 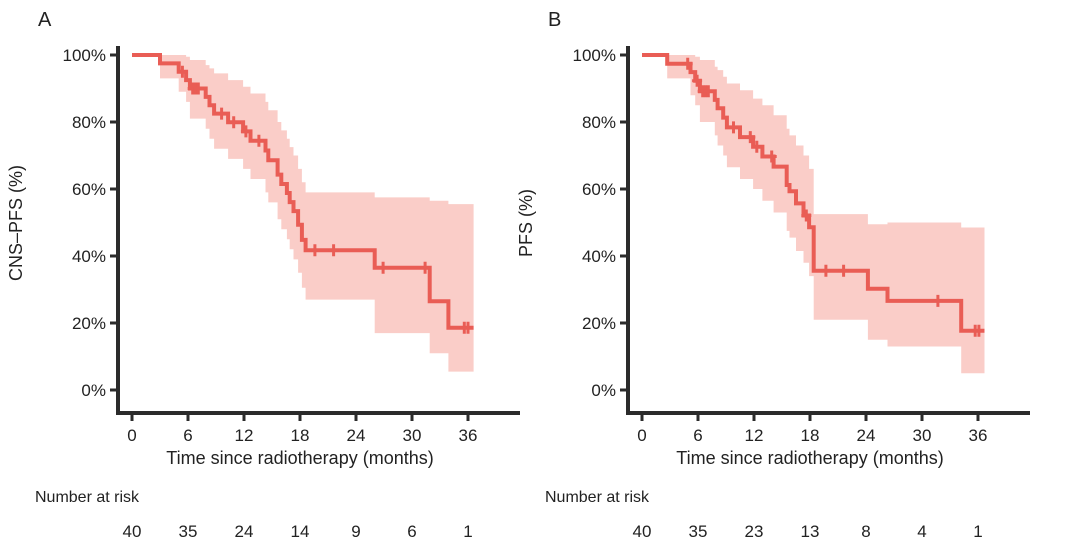 What do you see at coordinates (526, 223) in the screenshot?
I see `y-axis-title-b: PFS (%)` at bounding box center [526, 223].